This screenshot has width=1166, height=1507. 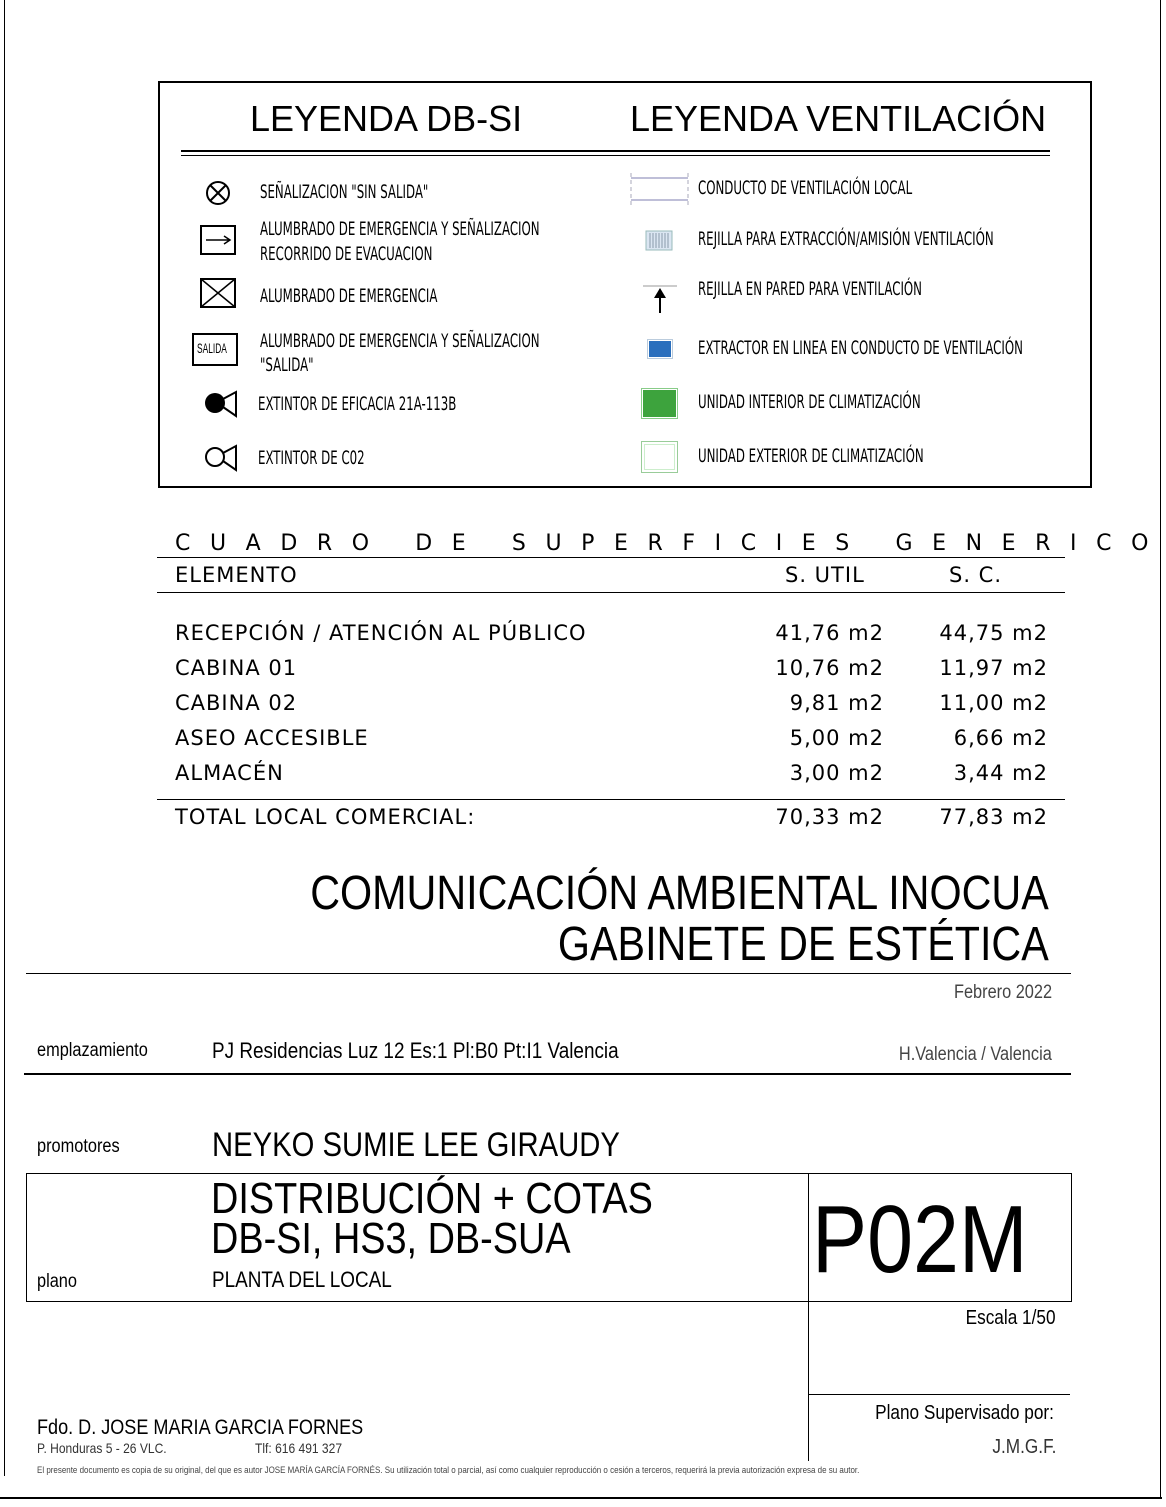 I want to click on duct-icon, so click(x=659, y=190).